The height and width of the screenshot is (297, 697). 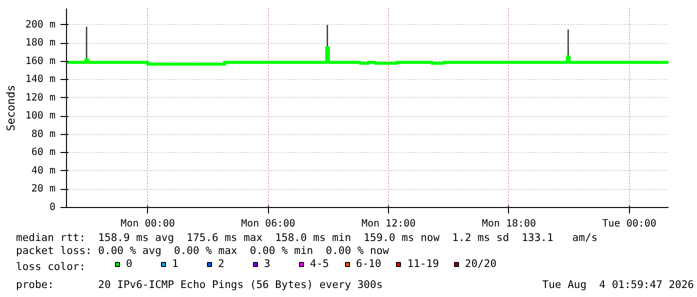 What do you see at coordinates (629, 224) in the screenshot?
I see `x-tick-label: Tue 00:00` at bounding box center [629, 224].